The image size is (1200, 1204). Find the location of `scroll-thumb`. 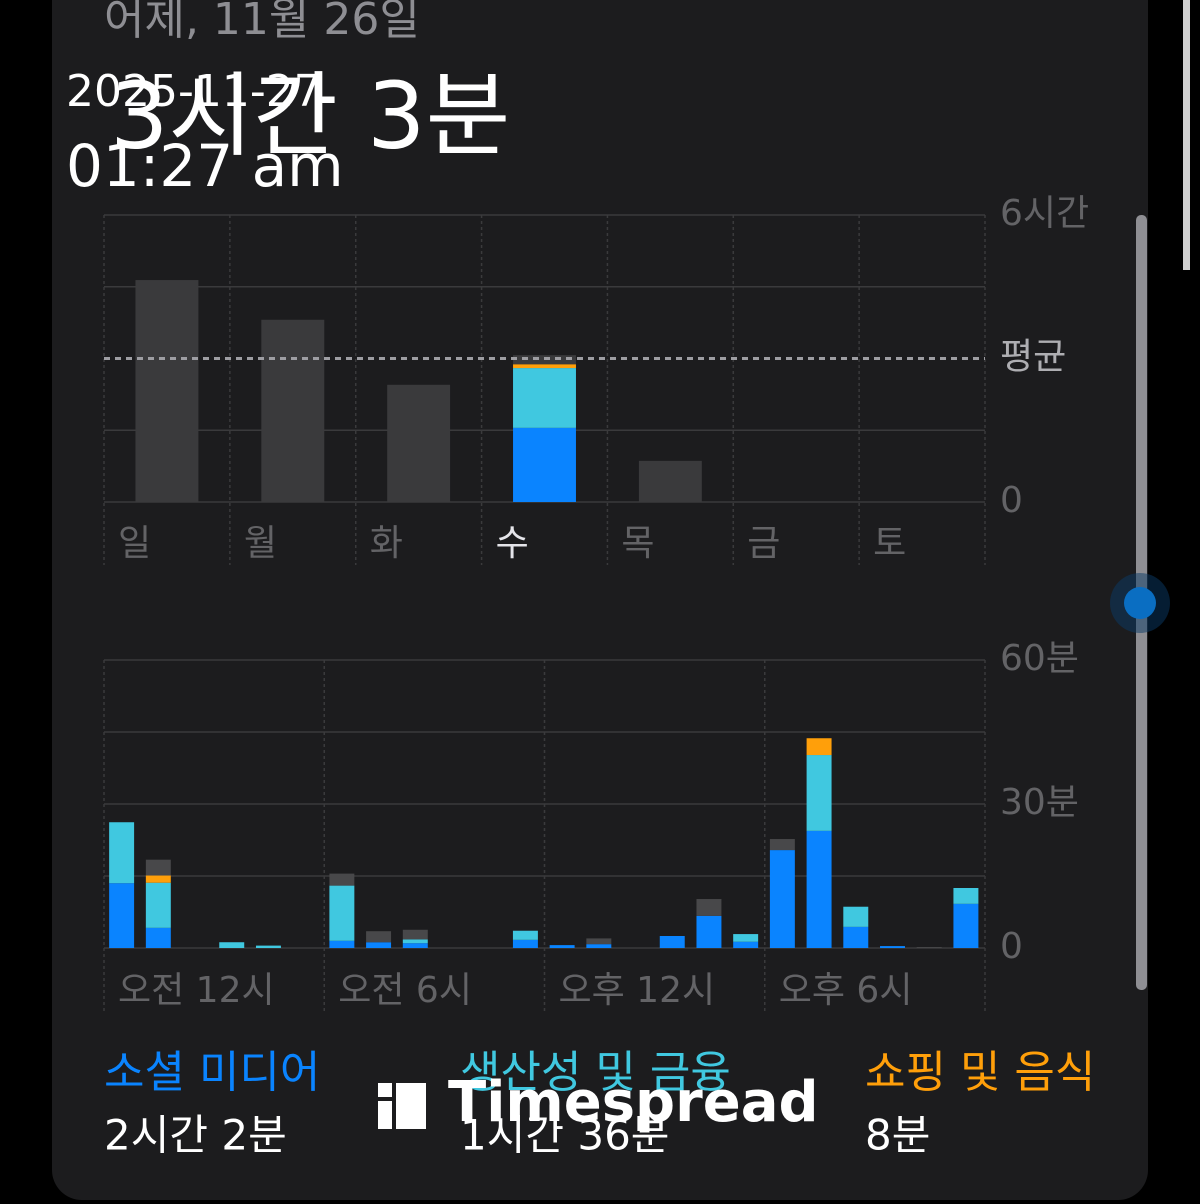

scroll-thumb is located at coordinates (1140, 603).